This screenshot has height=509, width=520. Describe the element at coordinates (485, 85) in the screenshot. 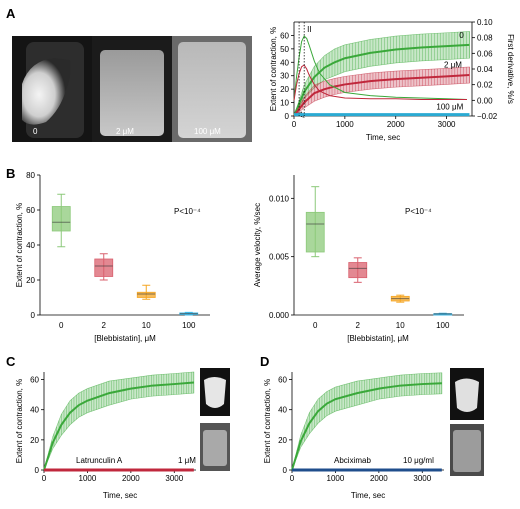

I see `y2-tick-label: 0.02` at that location.